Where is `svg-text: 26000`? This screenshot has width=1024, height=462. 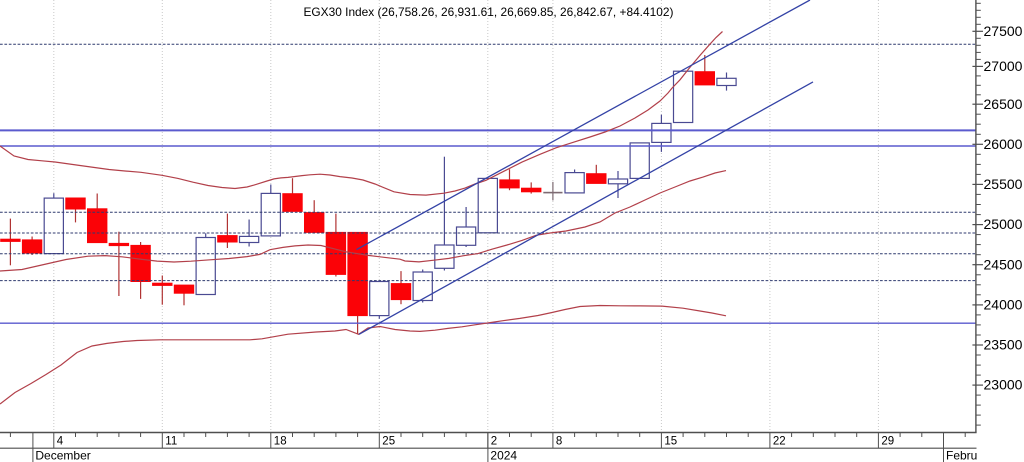
svg-text: 26000 is located at coordinates (1003, 144).